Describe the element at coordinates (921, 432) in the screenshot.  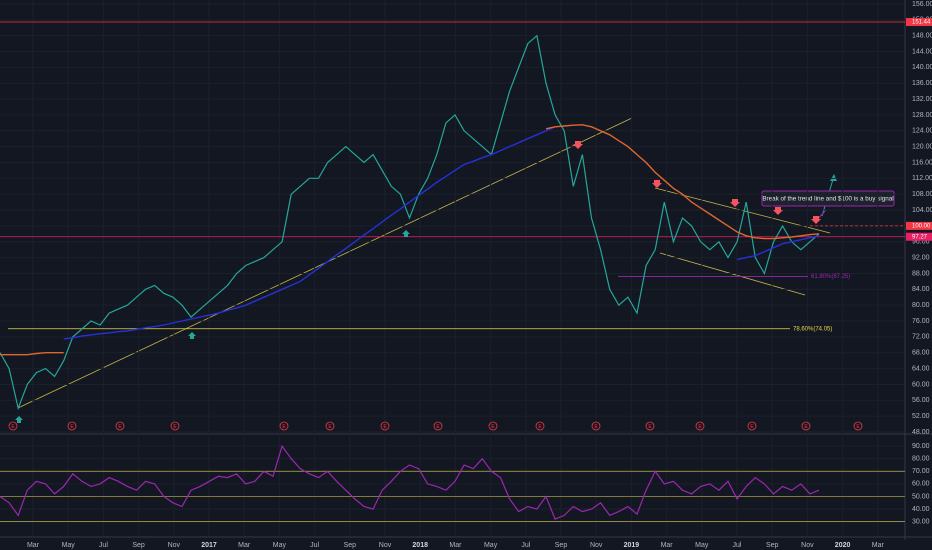
I see `y-tick-label: 48.00` at that location.